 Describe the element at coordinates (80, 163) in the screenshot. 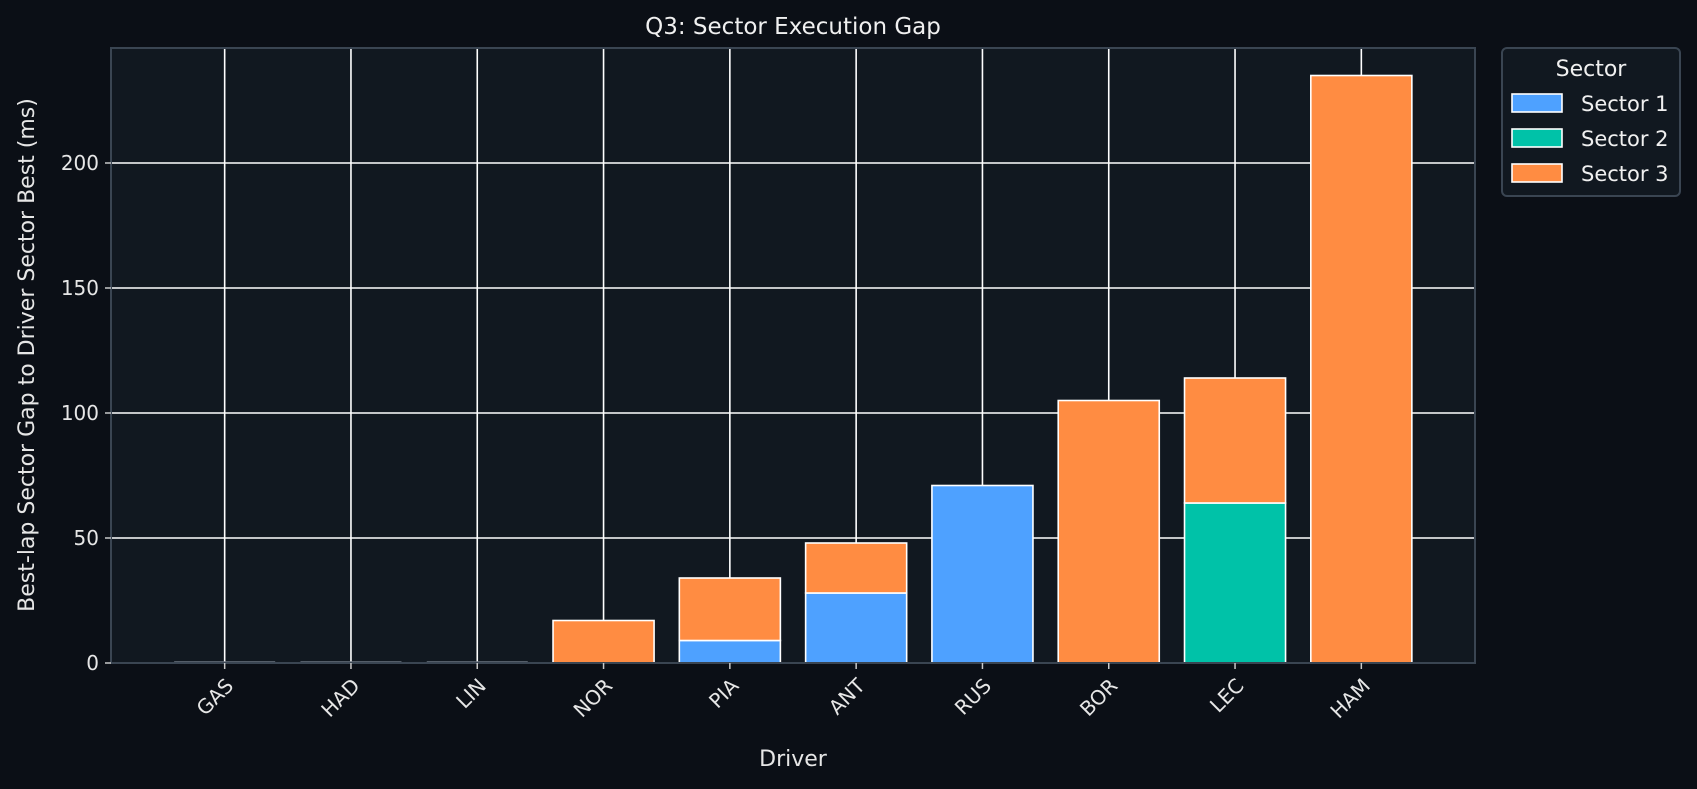

I see `y-tick-label: 200` at that location.